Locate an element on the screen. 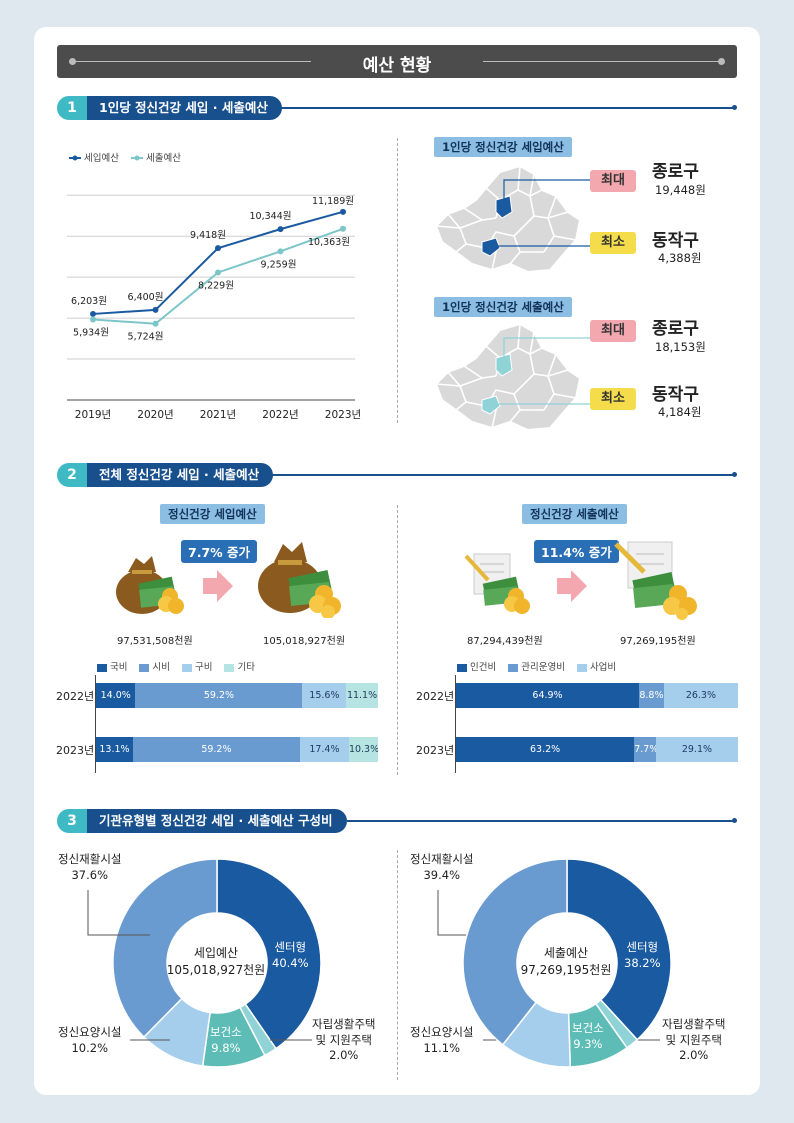  title-right-line is located at coordinates (603, 61).